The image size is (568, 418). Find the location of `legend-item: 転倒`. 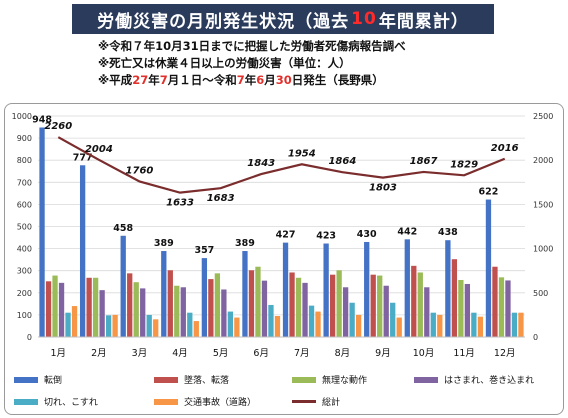

legend-item: 転倒 is located at coordinates (38, 379).